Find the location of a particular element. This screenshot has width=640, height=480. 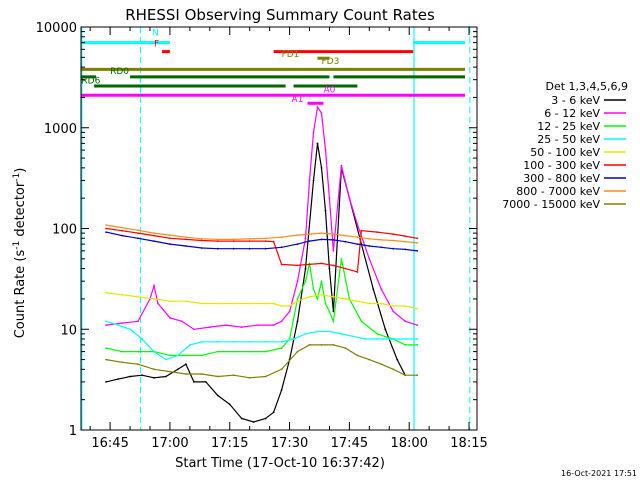

x-tick-label-1: 17:00 is located at coordinates (169, 443).